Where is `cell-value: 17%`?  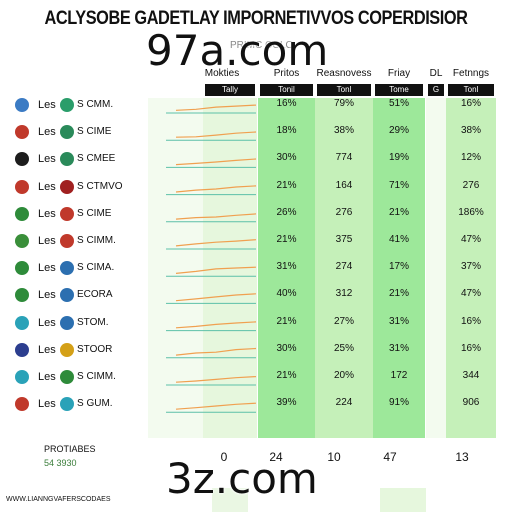 cell-value: 17% is located at coordinates (398, 267).